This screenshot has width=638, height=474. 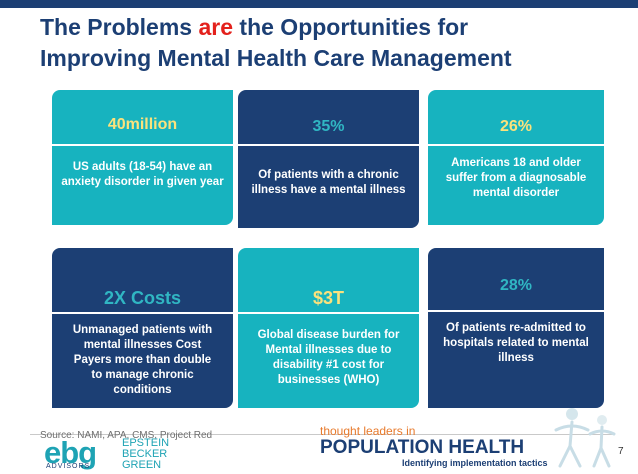 I want to click on title-line1-end: the Opportunities for, so click(x=351, y=27).